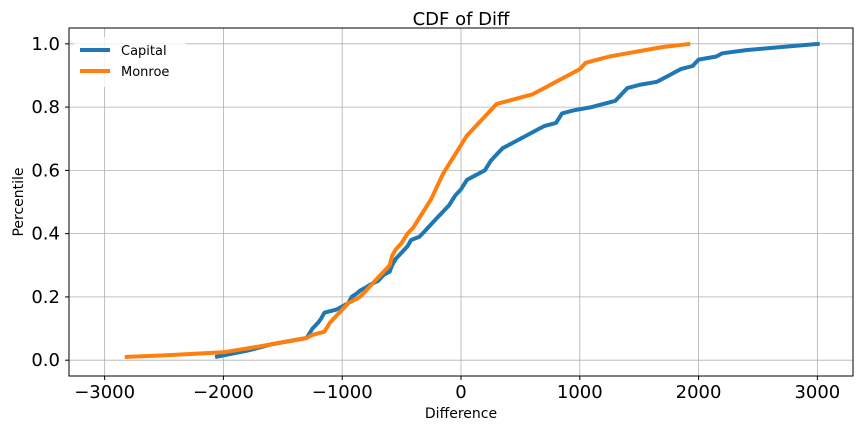 This screenshot has height=432, width=864. What do you see at coordinates (342, 392) in the screenshot?
I see `x-tick-label: −1000` at bounding box center [342, 392].